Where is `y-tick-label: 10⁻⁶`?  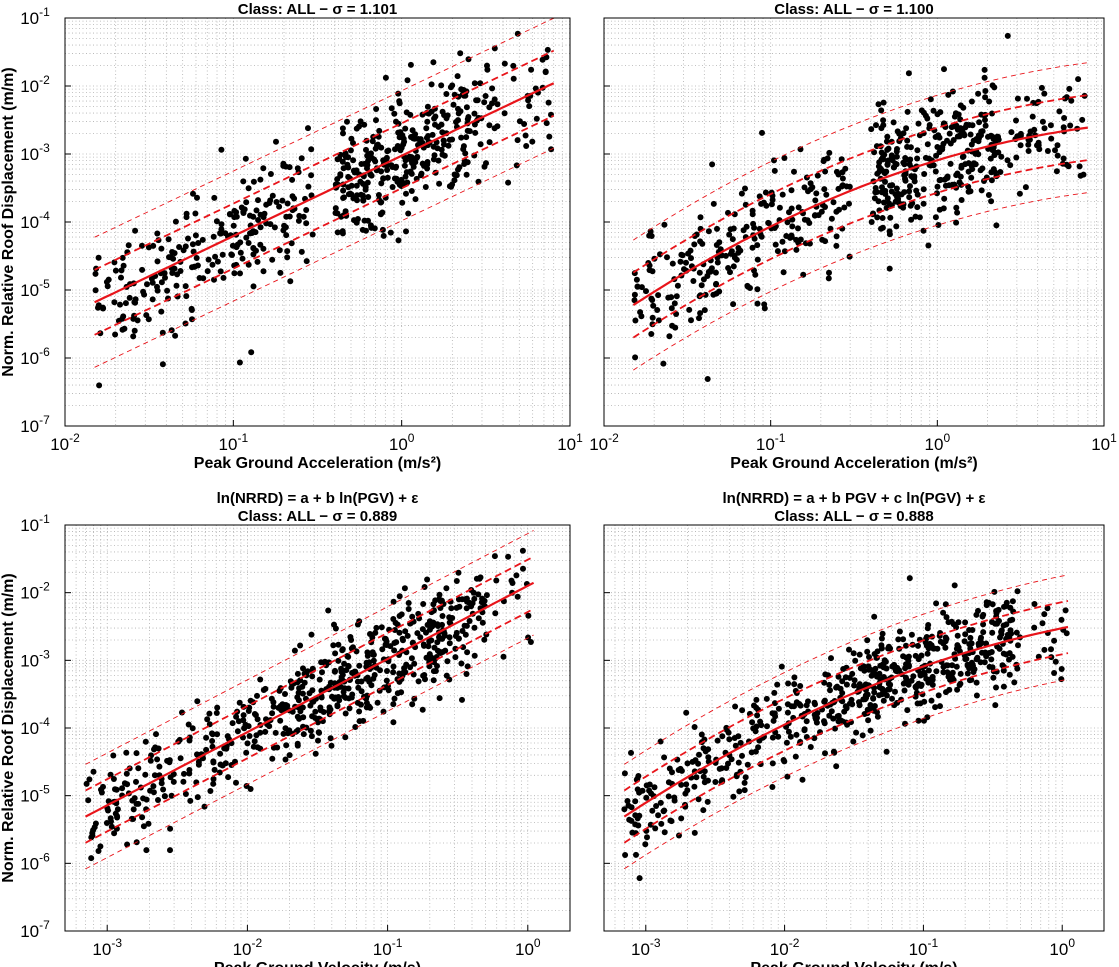
y-tick-label: 10⁻⁶ is located at coordinates (35, 861).